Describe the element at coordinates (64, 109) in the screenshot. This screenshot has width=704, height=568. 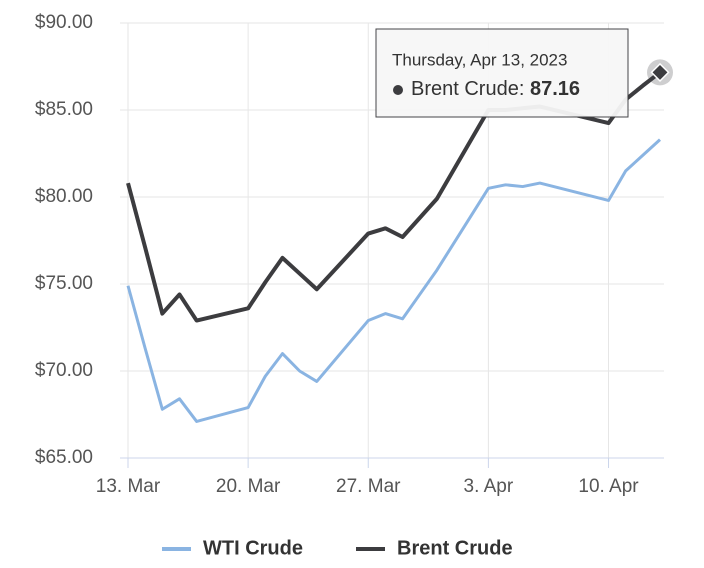
I see `y-tick-label: $85.00` at that location.